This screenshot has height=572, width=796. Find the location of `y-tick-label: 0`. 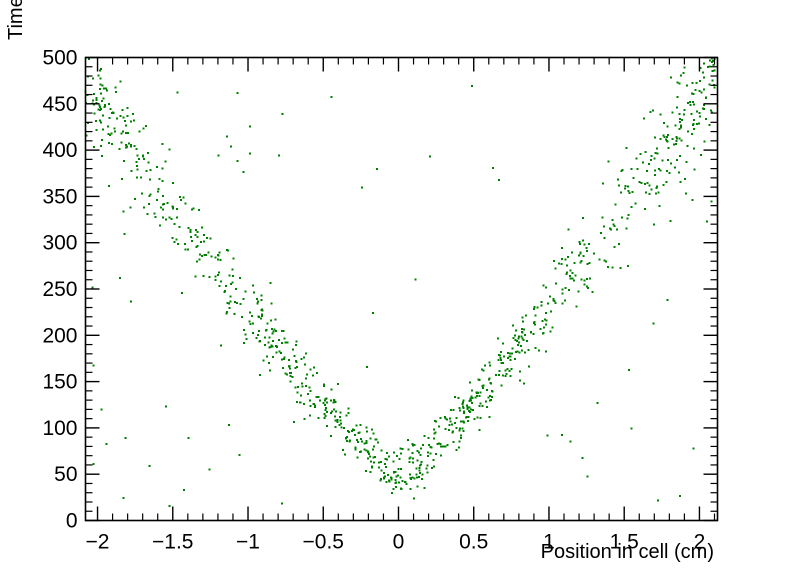

y-tick-label: 0 is located at coordinates (72, 521).